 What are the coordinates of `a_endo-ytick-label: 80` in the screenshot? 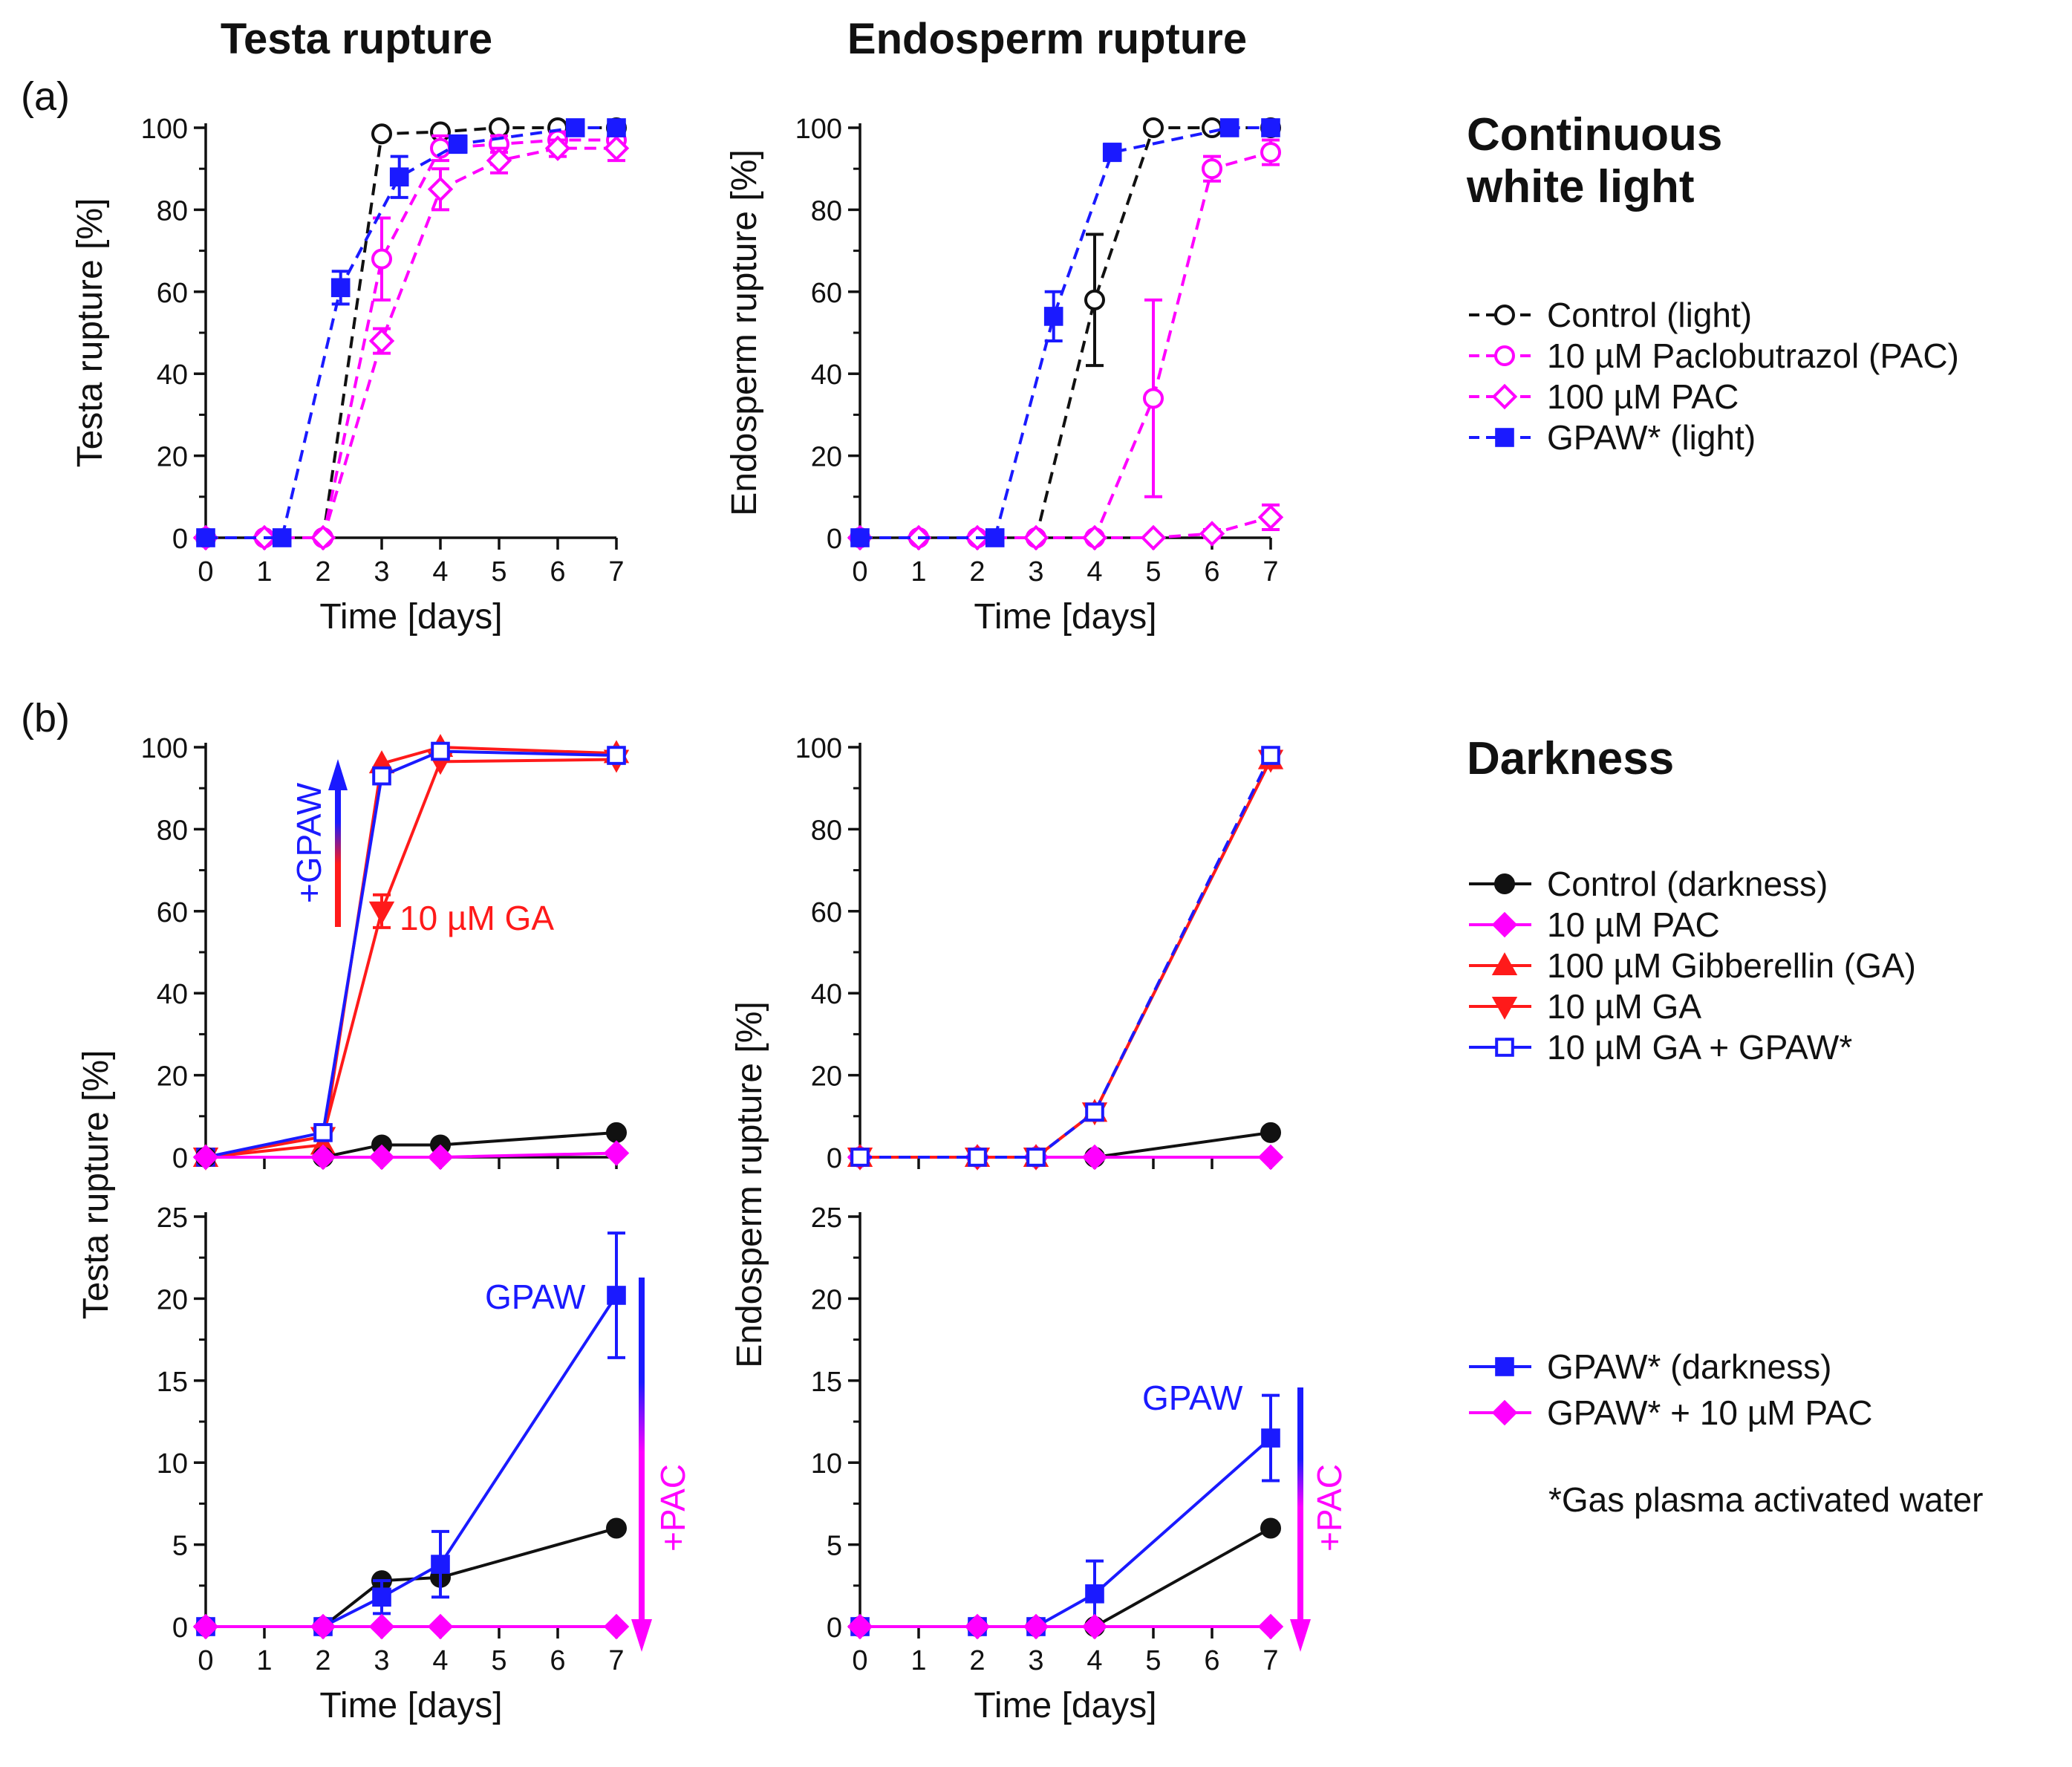 It's located at (826, 211).